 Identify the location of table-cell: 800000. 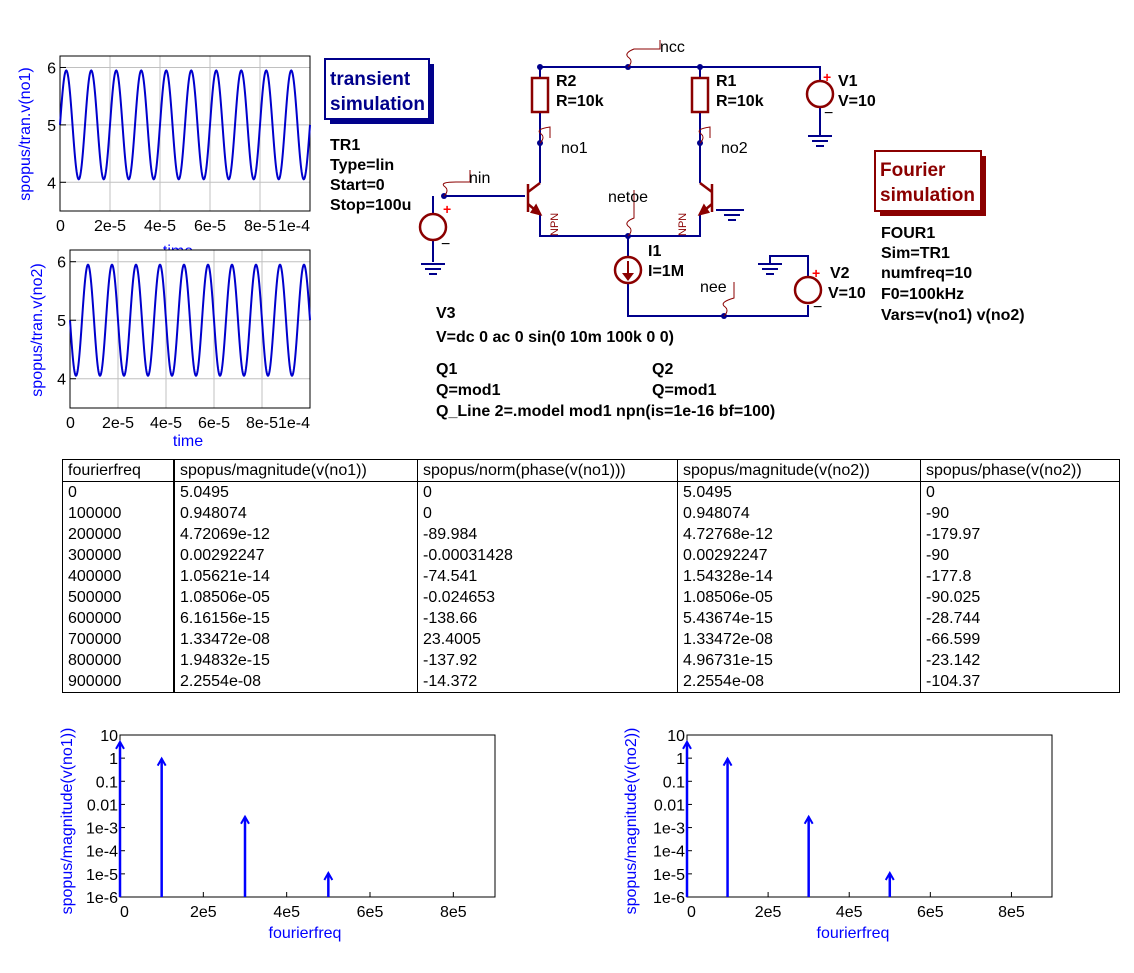
(118, 660).